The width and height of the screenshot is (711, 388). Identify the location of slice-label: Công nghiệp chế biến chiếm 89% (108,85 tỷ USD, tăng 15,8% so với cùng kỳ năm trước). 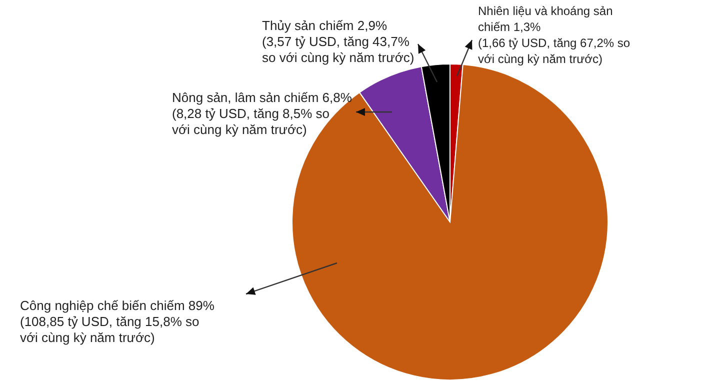
(117, 321).